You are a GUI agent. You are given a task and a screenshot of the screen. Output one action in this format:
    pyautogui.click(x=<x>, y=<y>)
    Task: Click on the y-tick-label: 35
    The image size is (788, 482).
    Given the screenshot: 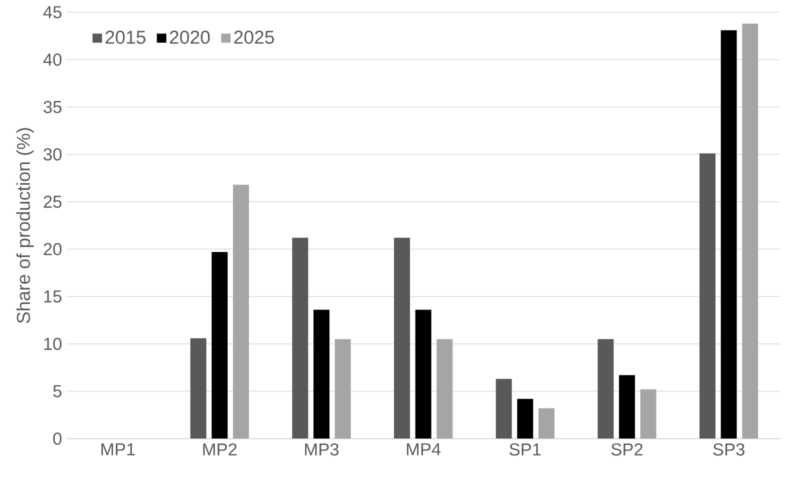 What is the action you would take?
    pyautogui.click(x=53, y=107)
    